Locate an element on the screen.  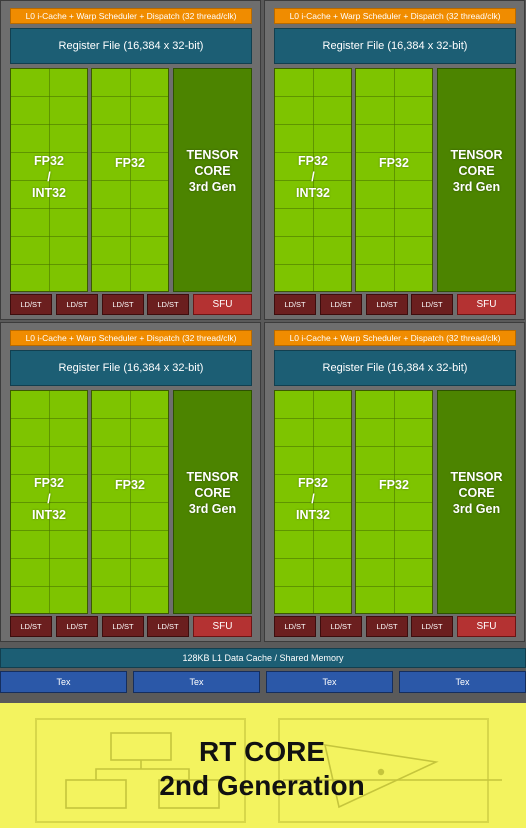
tex-unit-0: Tex is located at coordinates (63, 682).